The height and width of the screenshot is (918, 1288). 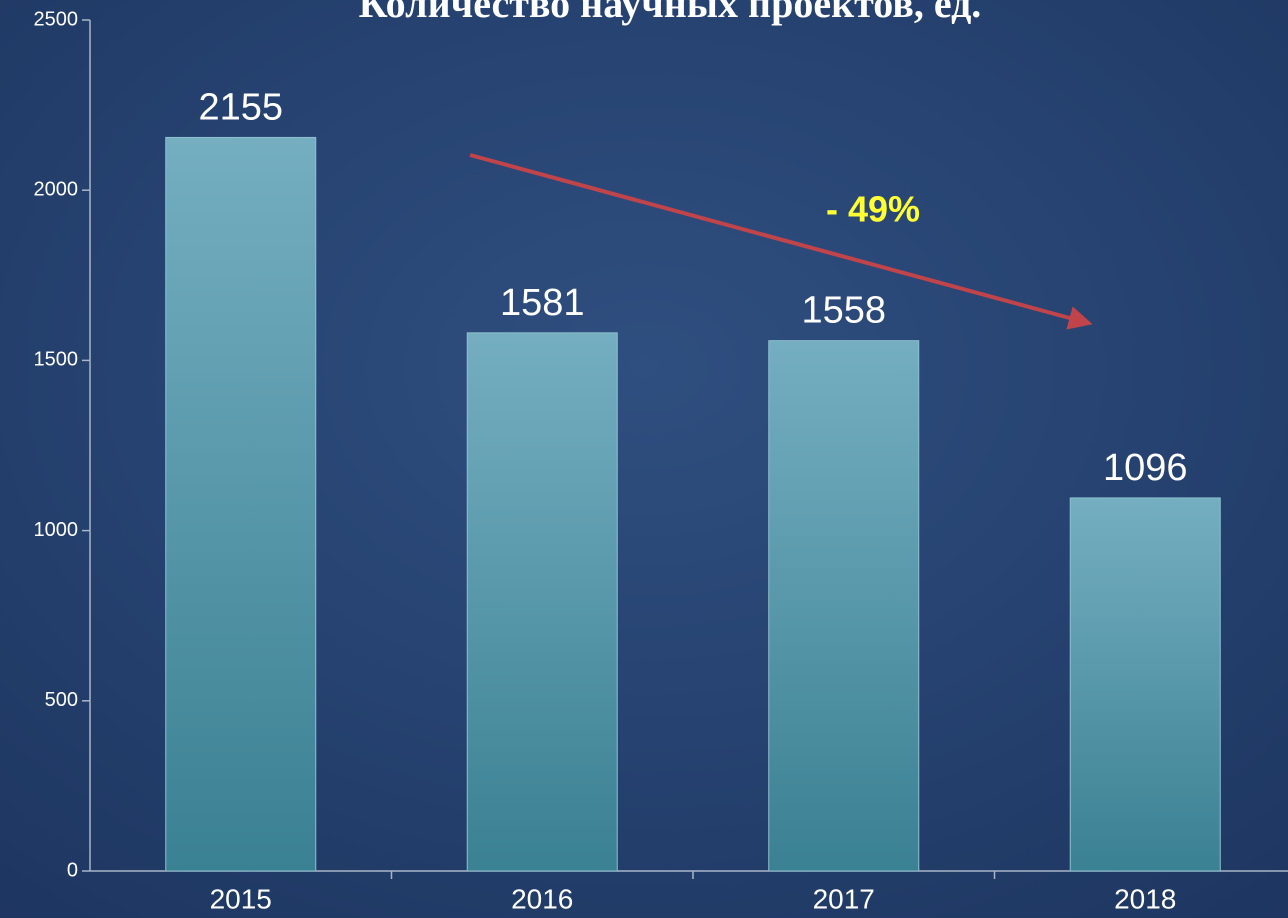 What do you see at coordinates (56, 19) in the screenshot?
I see `y-tick-label: 2500` at bounding box center [56, 19].